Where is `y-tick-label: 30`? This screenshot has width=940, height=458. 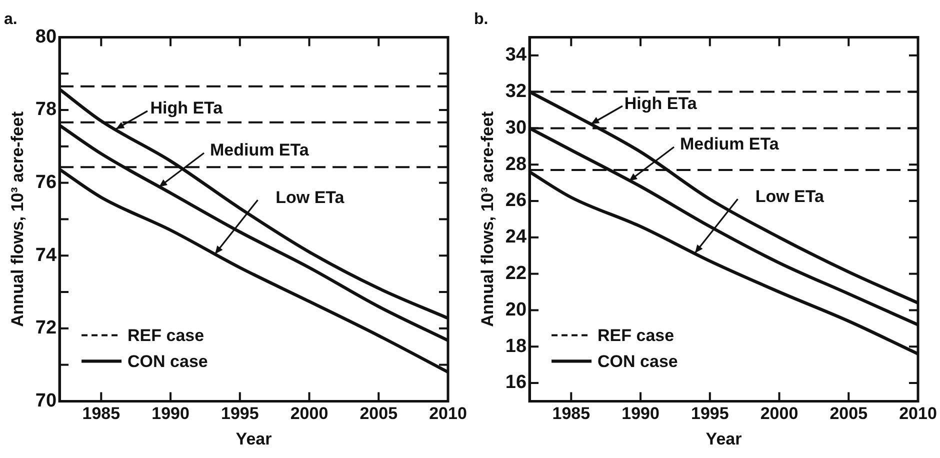
y-tick-label: 30 is located at coordinates (516, 127).